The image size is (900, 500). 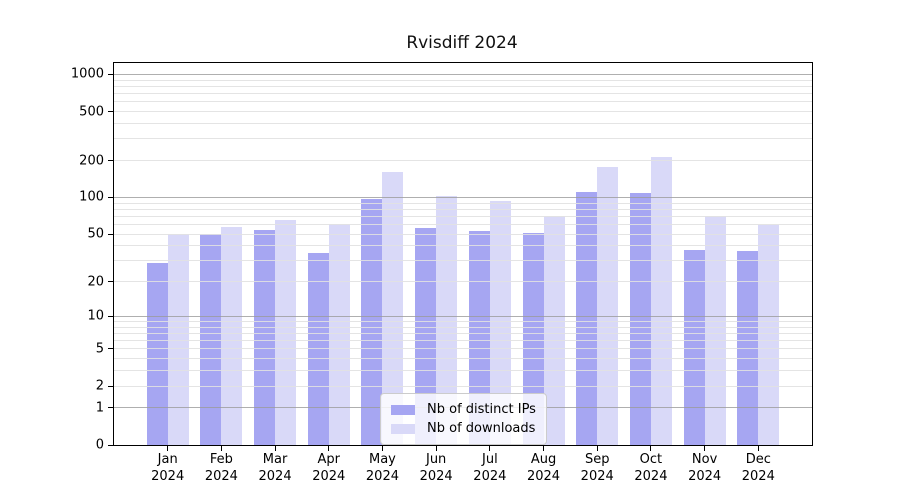 What do you see at coordinates (554, 330) in the screenshot?
I see `bar-downloads-aug` at bounding box center [554, 330].